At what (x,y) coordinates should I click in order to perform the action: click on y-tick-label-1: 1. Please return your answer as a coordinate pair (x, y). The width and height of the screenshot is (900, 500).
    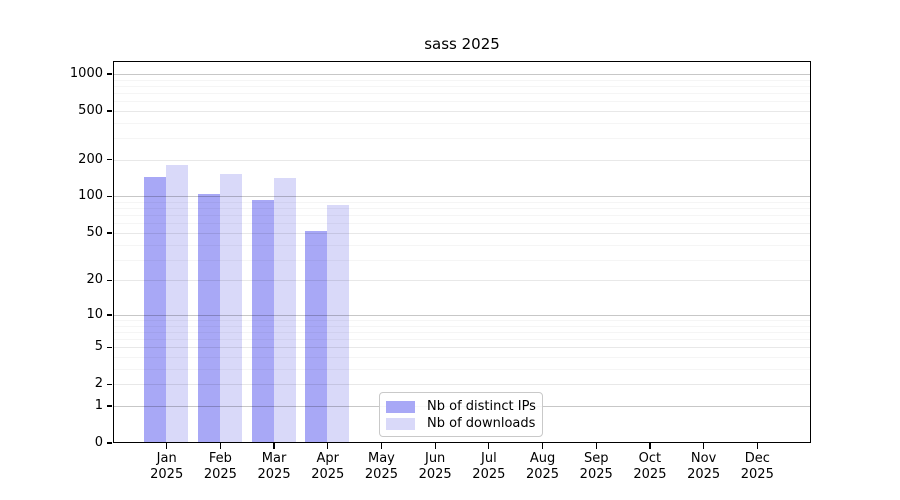
    Looking at the image, I should click on (98, 405).